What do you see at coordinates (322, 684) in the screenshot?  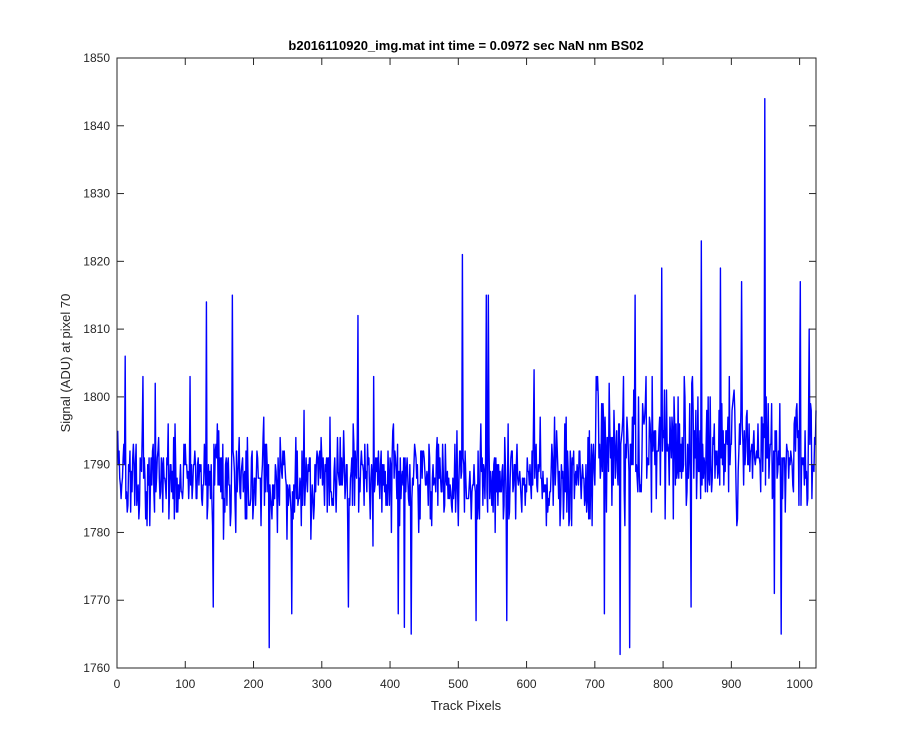 I see `x-tick-label: 300` at bounding box center [322, 684].